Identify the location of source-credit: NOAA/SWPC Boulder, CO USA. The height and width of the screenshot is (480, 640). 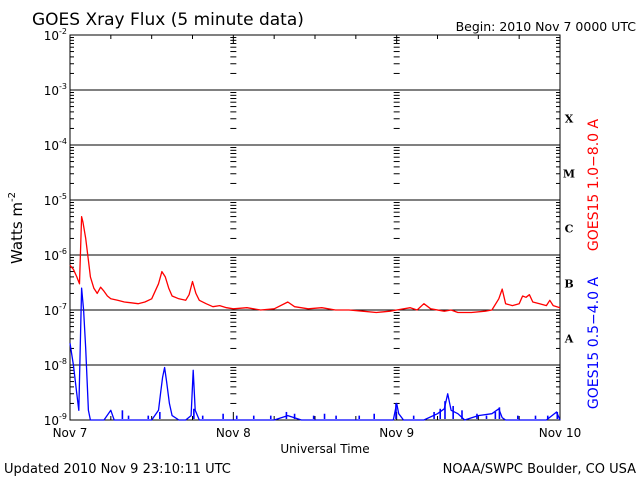
(539, 469).